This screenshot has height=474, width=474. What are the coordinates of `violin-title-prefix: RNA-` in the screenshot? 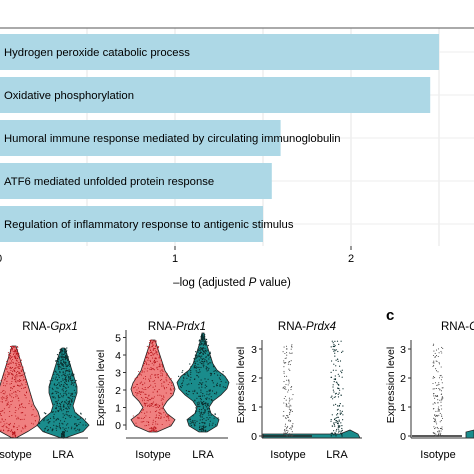 It's located at (36, 327).